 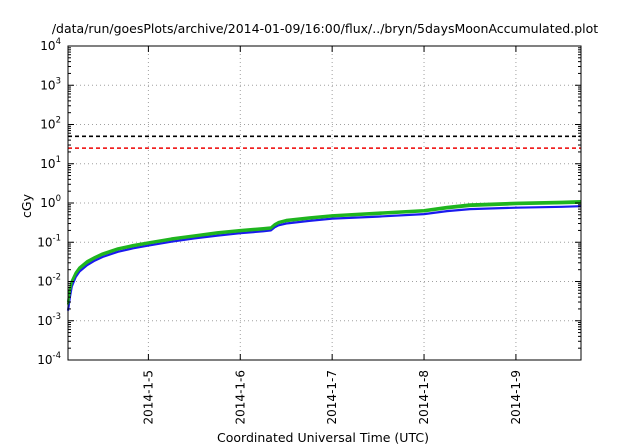 I want to click on x-axis-label: Coordinated Universal Time (UTC), so click(x=323, y=437).